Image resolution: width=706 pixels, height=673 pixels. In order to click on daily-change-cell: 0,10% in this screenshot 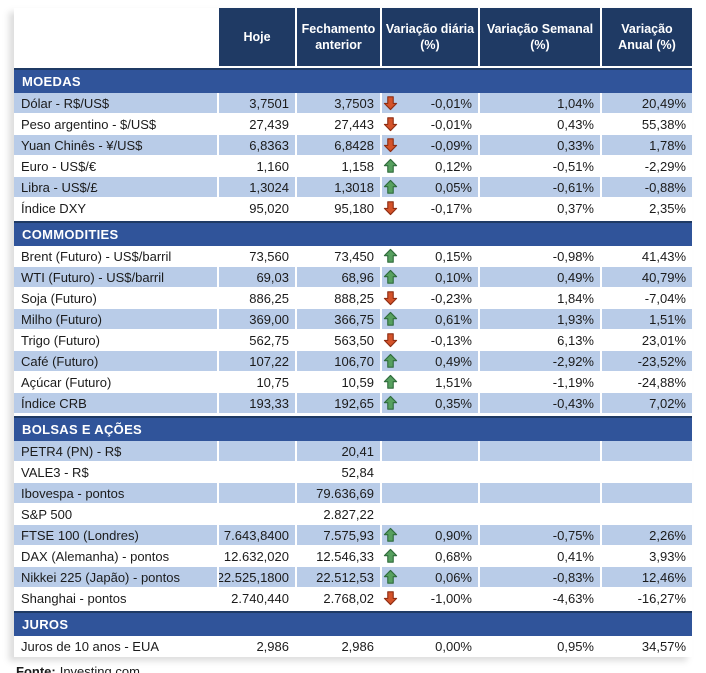, I will do `click(429, 277)`.